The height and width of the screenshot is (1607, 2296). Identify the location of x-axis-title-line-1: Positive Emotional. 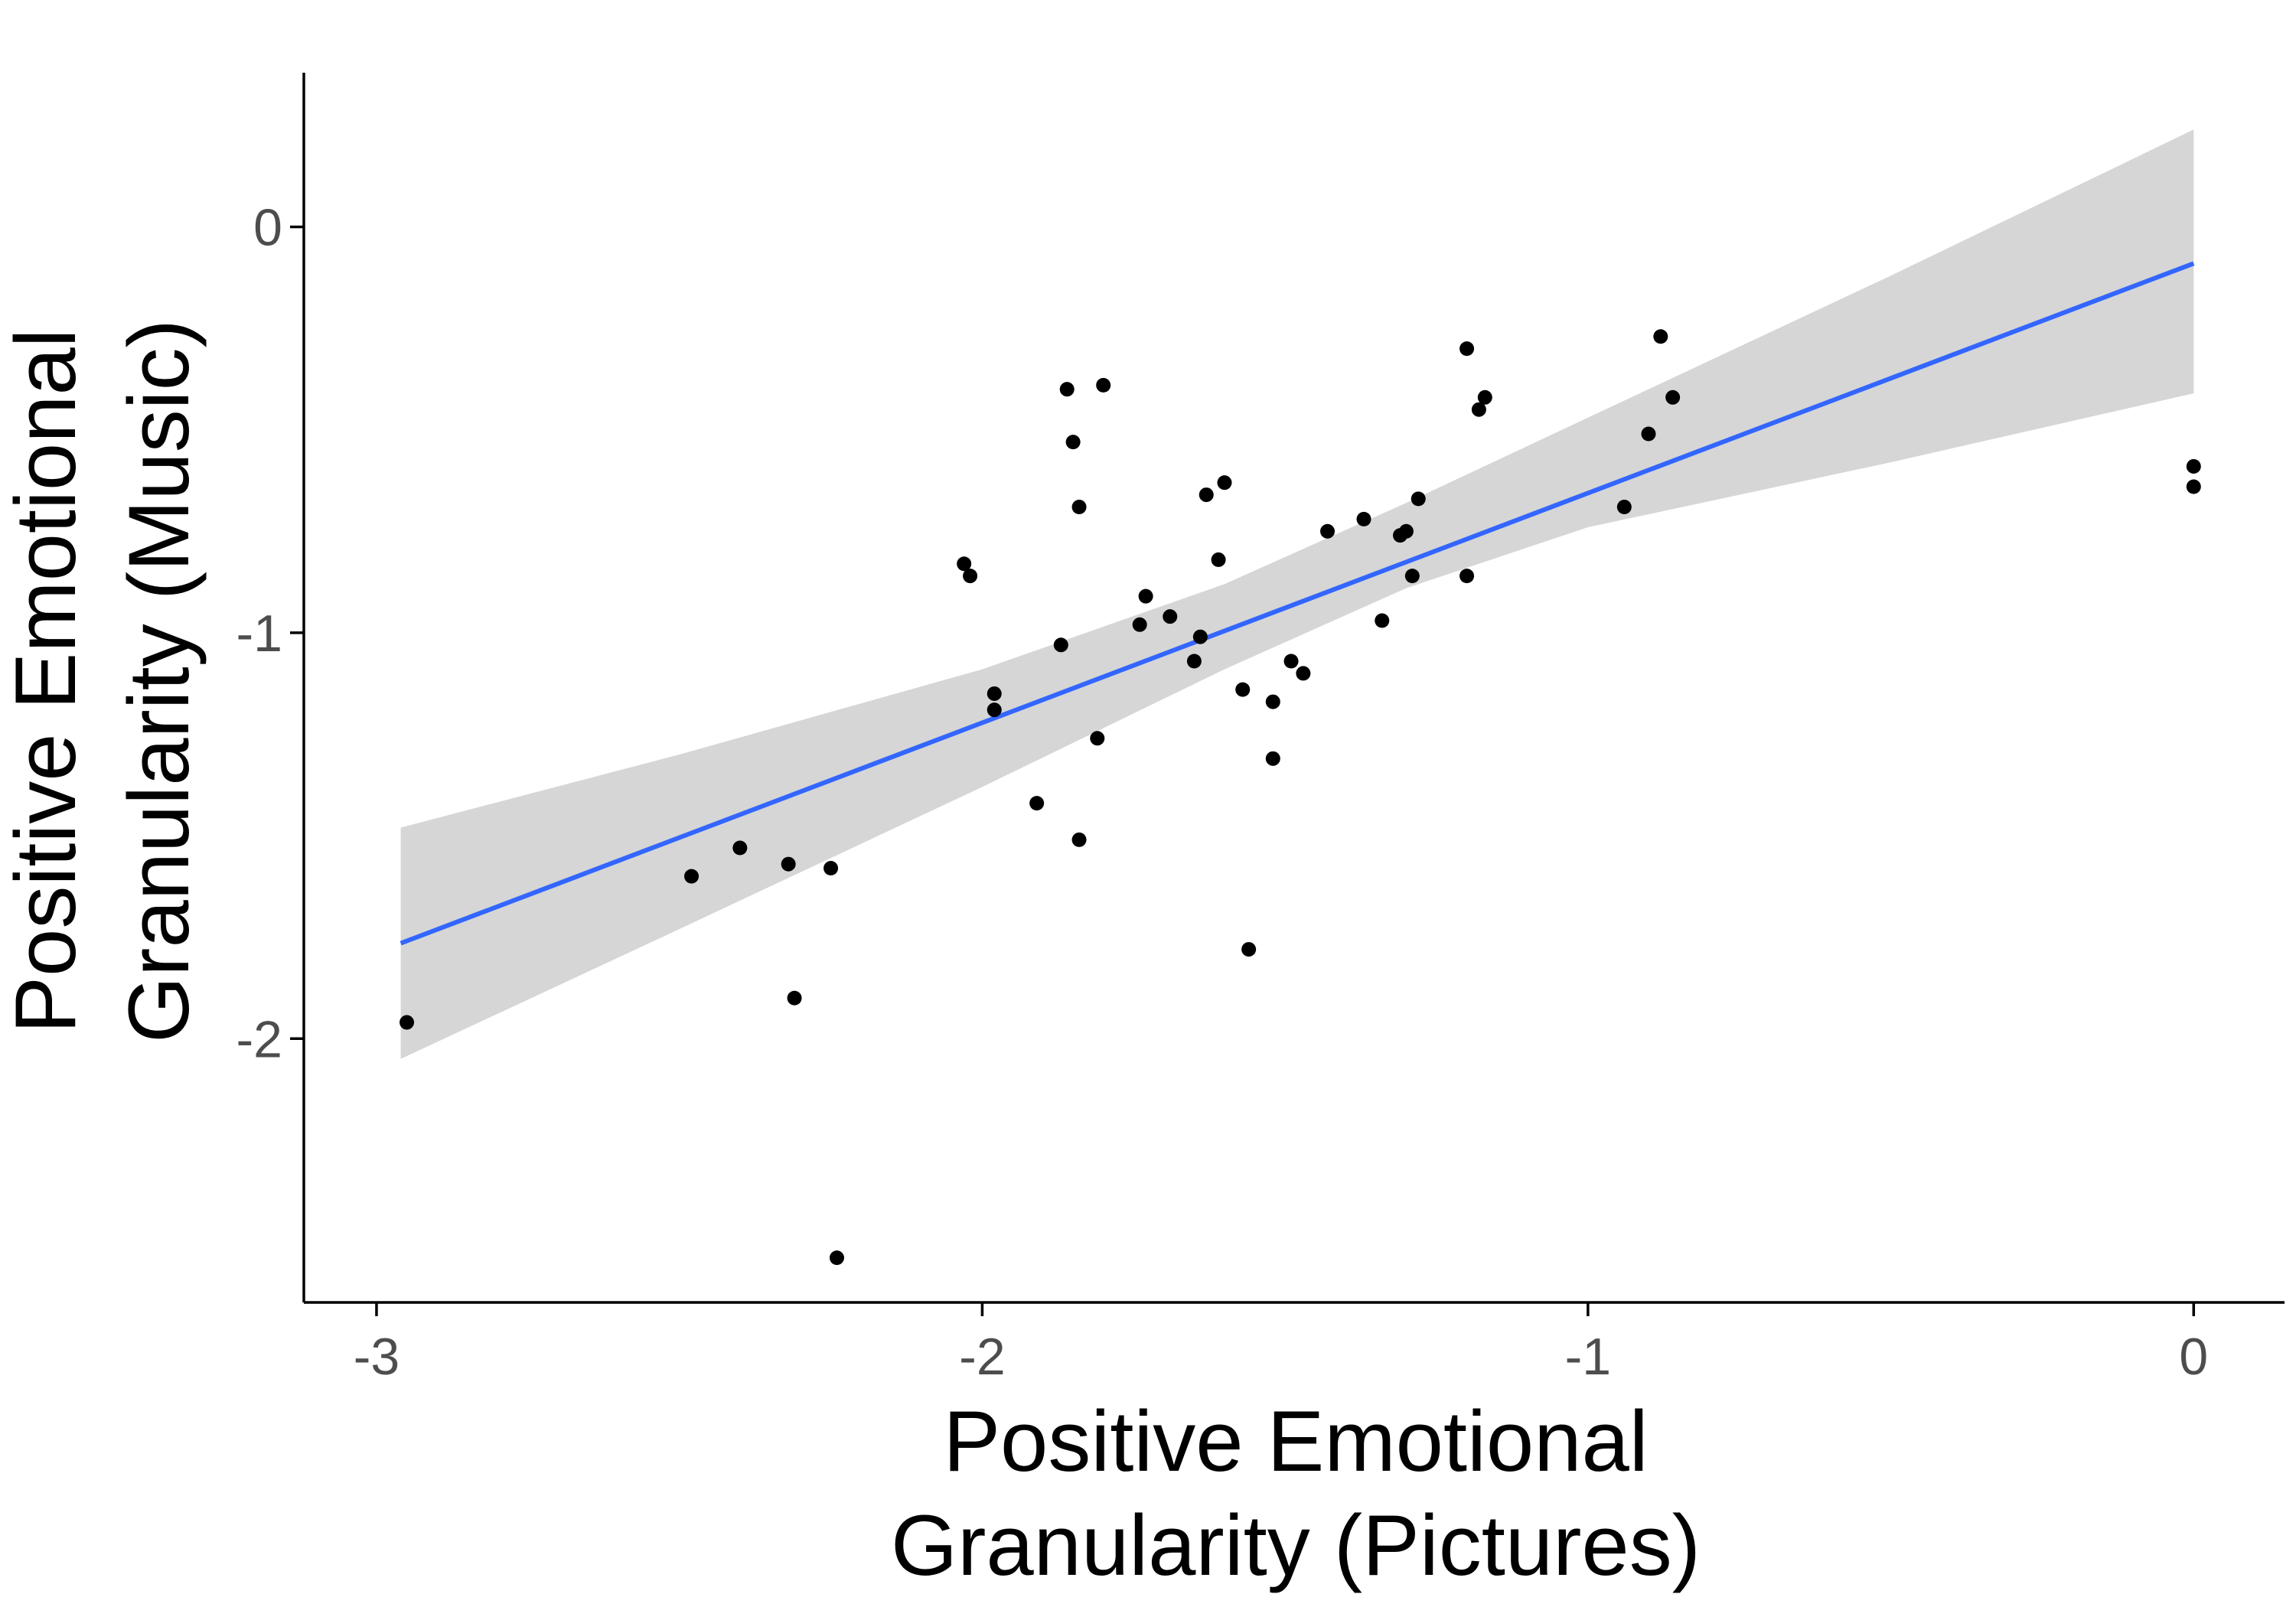
(1295, 1441).